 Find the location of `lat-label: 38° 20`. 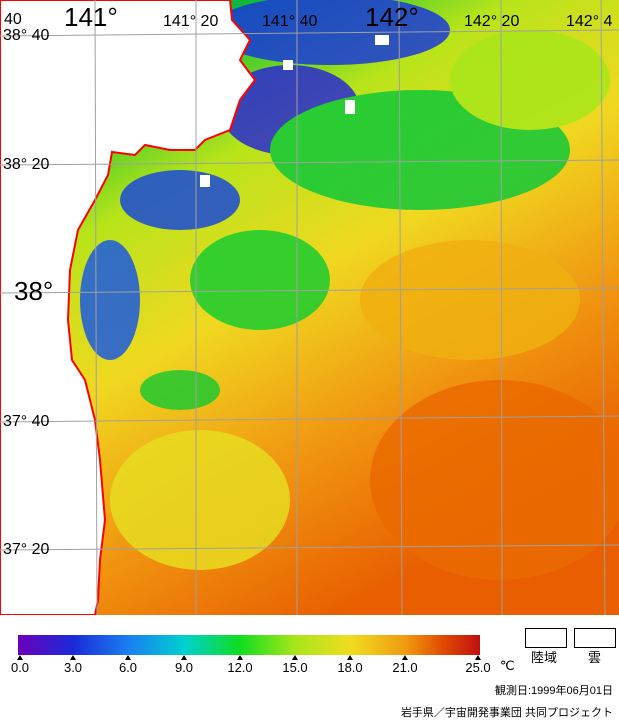

lat-label: 38° 20 is located at coordinates (26, 164).